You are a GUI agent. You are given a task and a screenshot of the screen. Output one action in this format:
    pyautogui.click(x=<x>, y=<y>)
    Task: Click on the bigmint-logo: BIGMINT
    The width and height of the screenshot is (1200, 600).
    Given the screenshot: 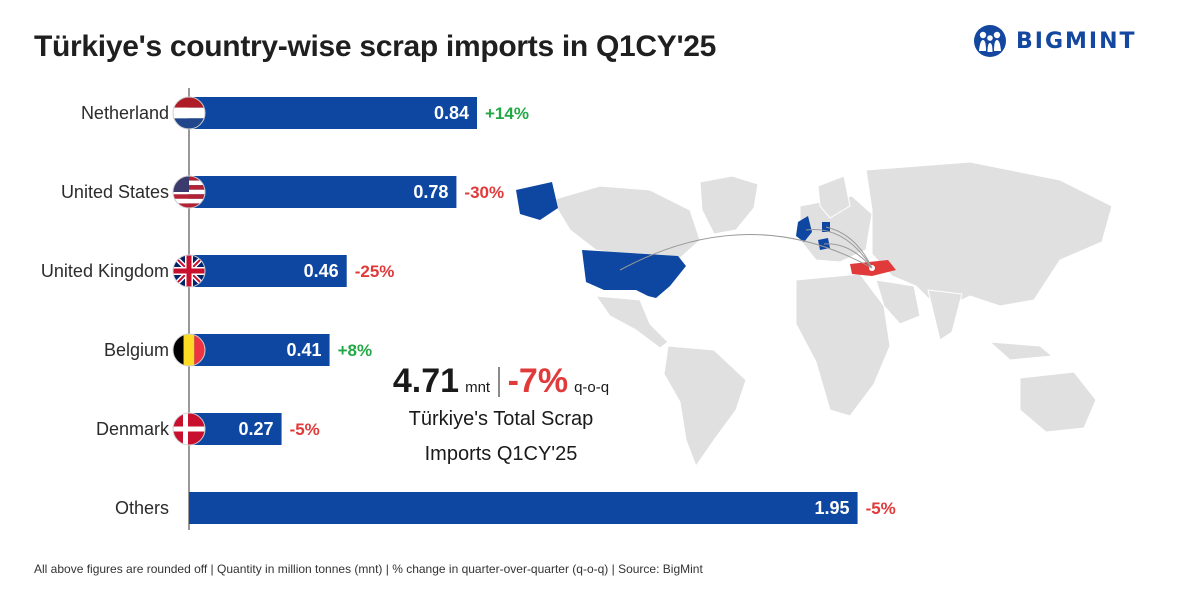 What is the action you would take?
    pyautogui.click(x=1054, y=41)
    